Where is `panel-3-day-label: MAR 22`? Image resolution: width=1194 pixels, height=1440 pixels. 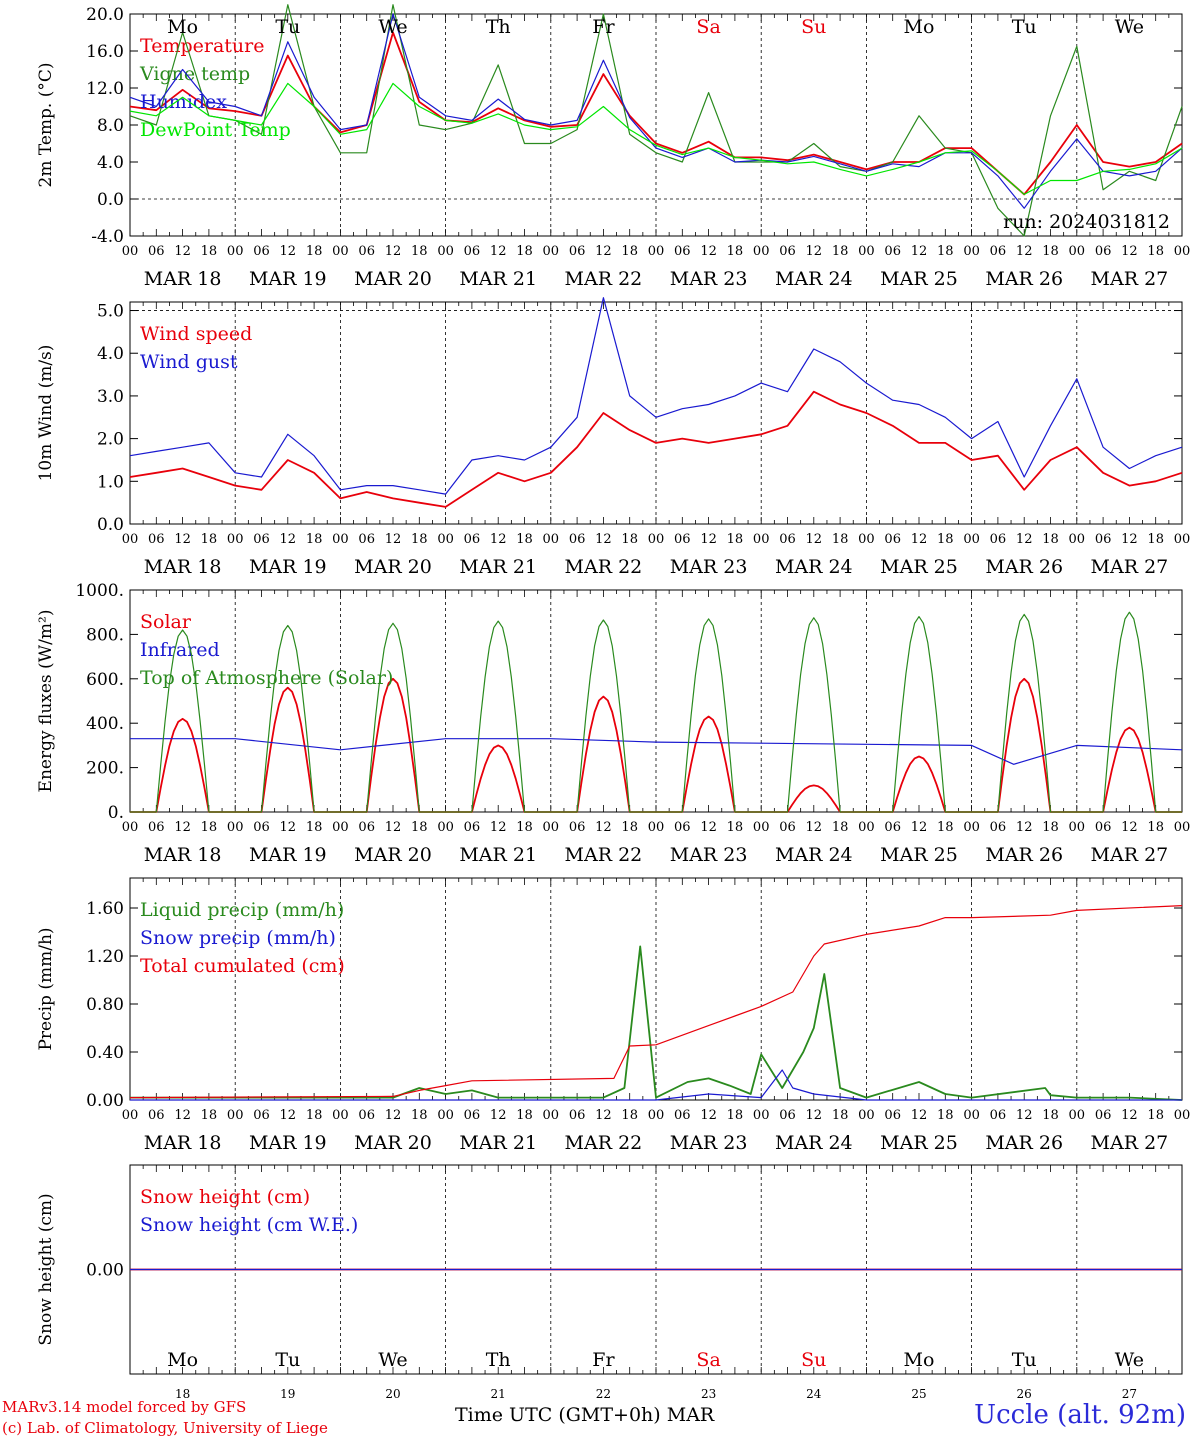
panel-3-day-label: MAR 22 is located at coordinates (604, 855).